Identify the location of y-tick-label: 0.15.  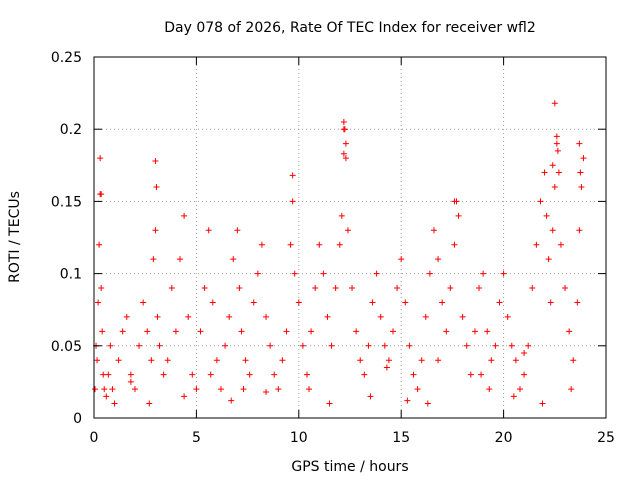
(66, 202).